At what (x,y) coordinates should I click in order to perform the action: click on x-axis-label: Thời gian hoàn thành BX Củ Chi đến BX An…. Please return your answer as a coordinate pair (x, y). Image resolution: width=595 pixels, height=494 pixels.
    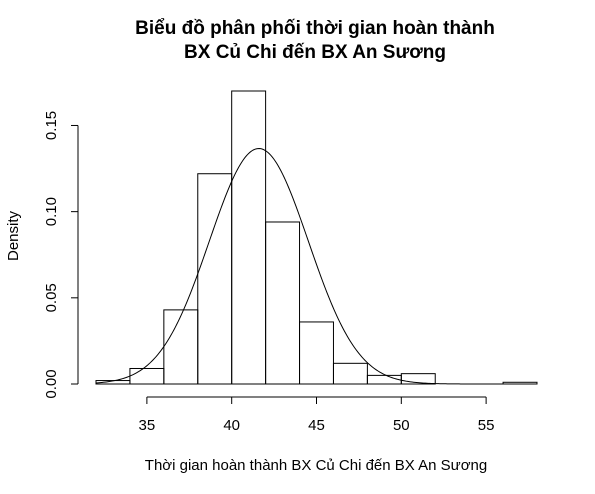
    Looking at the image, I should click on (316, 465).